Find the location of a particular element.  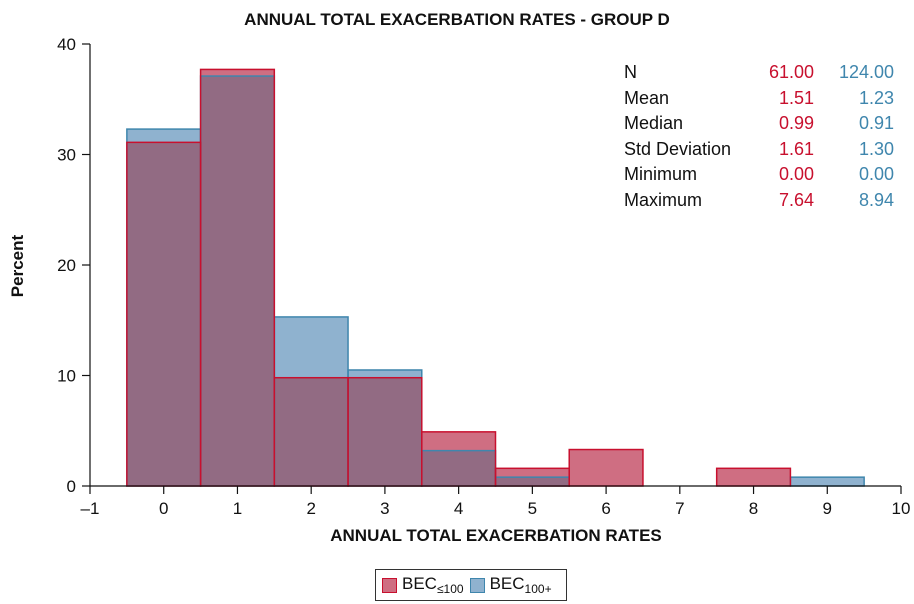

legend-item-bec-high: BEC100+ is located at coordinates (510, 585).